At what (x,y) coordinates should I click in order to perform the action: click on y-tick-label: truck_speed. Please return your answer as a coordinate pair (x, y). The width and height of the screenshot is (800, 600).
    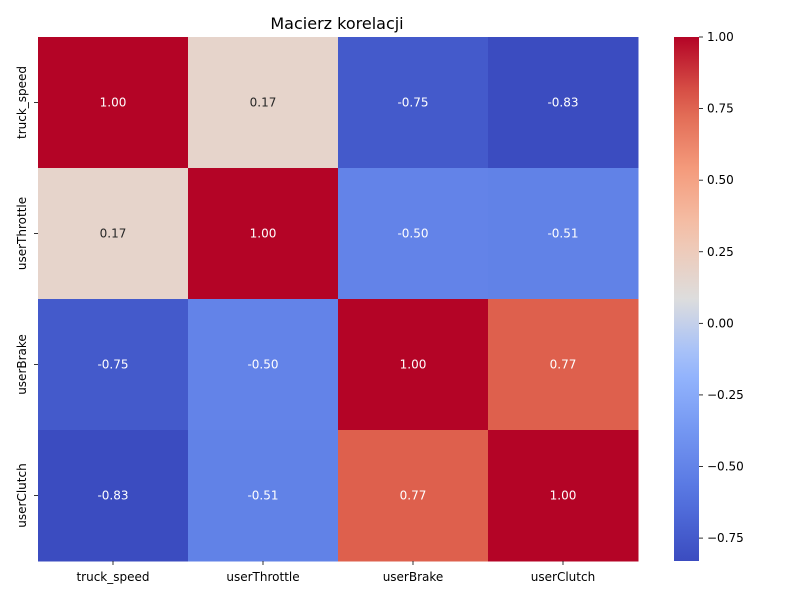
    Looking at the image, I should click on (22, 102).